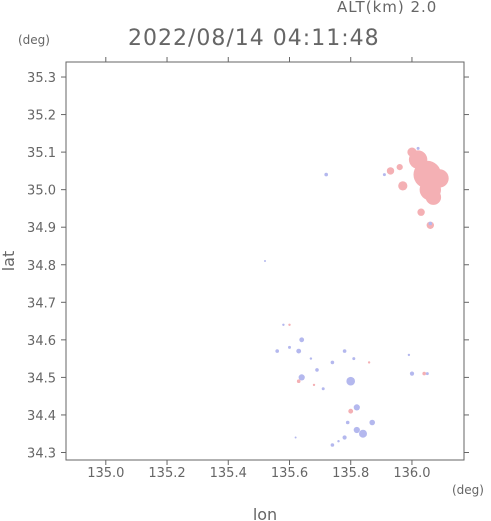 The height and width of the screenshot is (521, 491). What do you see at coordinates (105, 473) in the screenshot?
I see `x-tick-label: 135.0` at bounding box center [105, 473].